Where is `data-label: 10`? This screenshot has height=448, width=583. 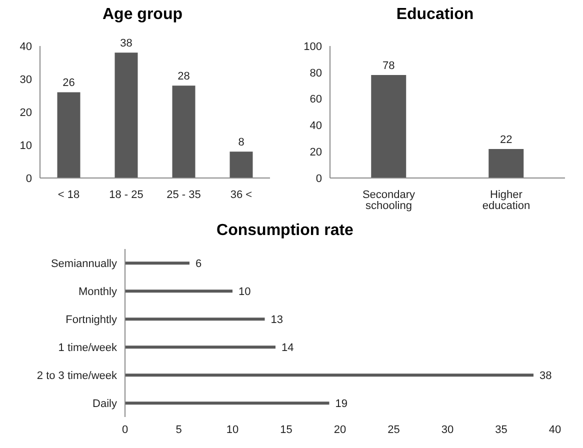 data-label: 10 is located at coordinates (244, 292).